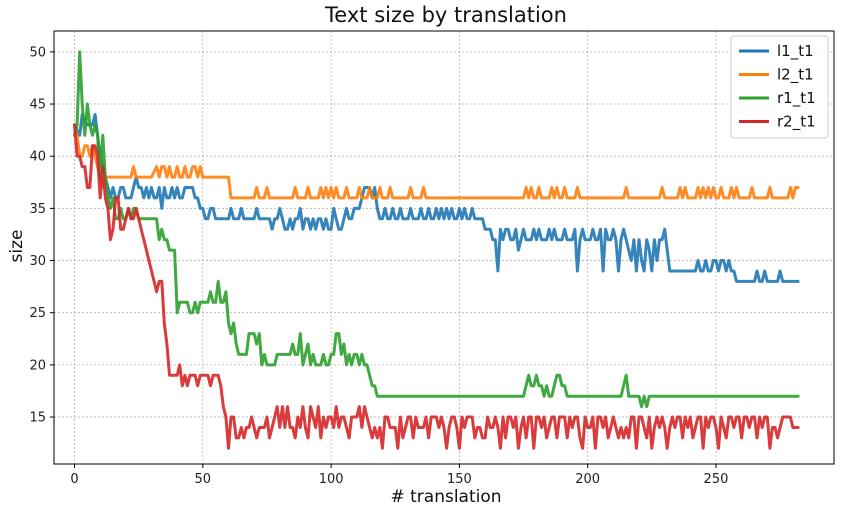 This screenshot has height=514, width=842. Describe the element at coordinates (587, 479) in the screenshot. I see `x-tick-label: 200` at that location.